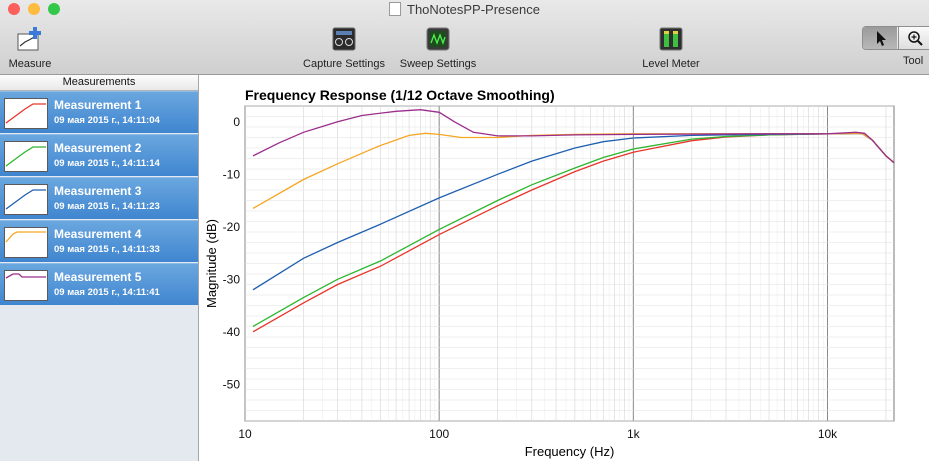  I want to click on x-tick-label: 10k, so click(828, 434).